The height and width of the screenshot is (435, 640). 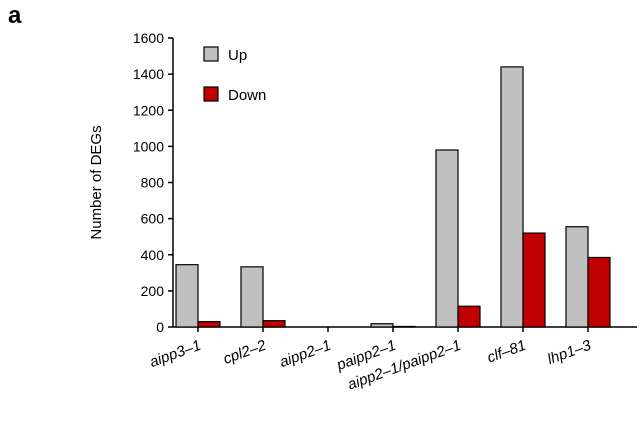 What do you see at coordinates (148, 74) in the screenshot?
I see `y-tick-label: 1400` at bounding box center [148, 74].